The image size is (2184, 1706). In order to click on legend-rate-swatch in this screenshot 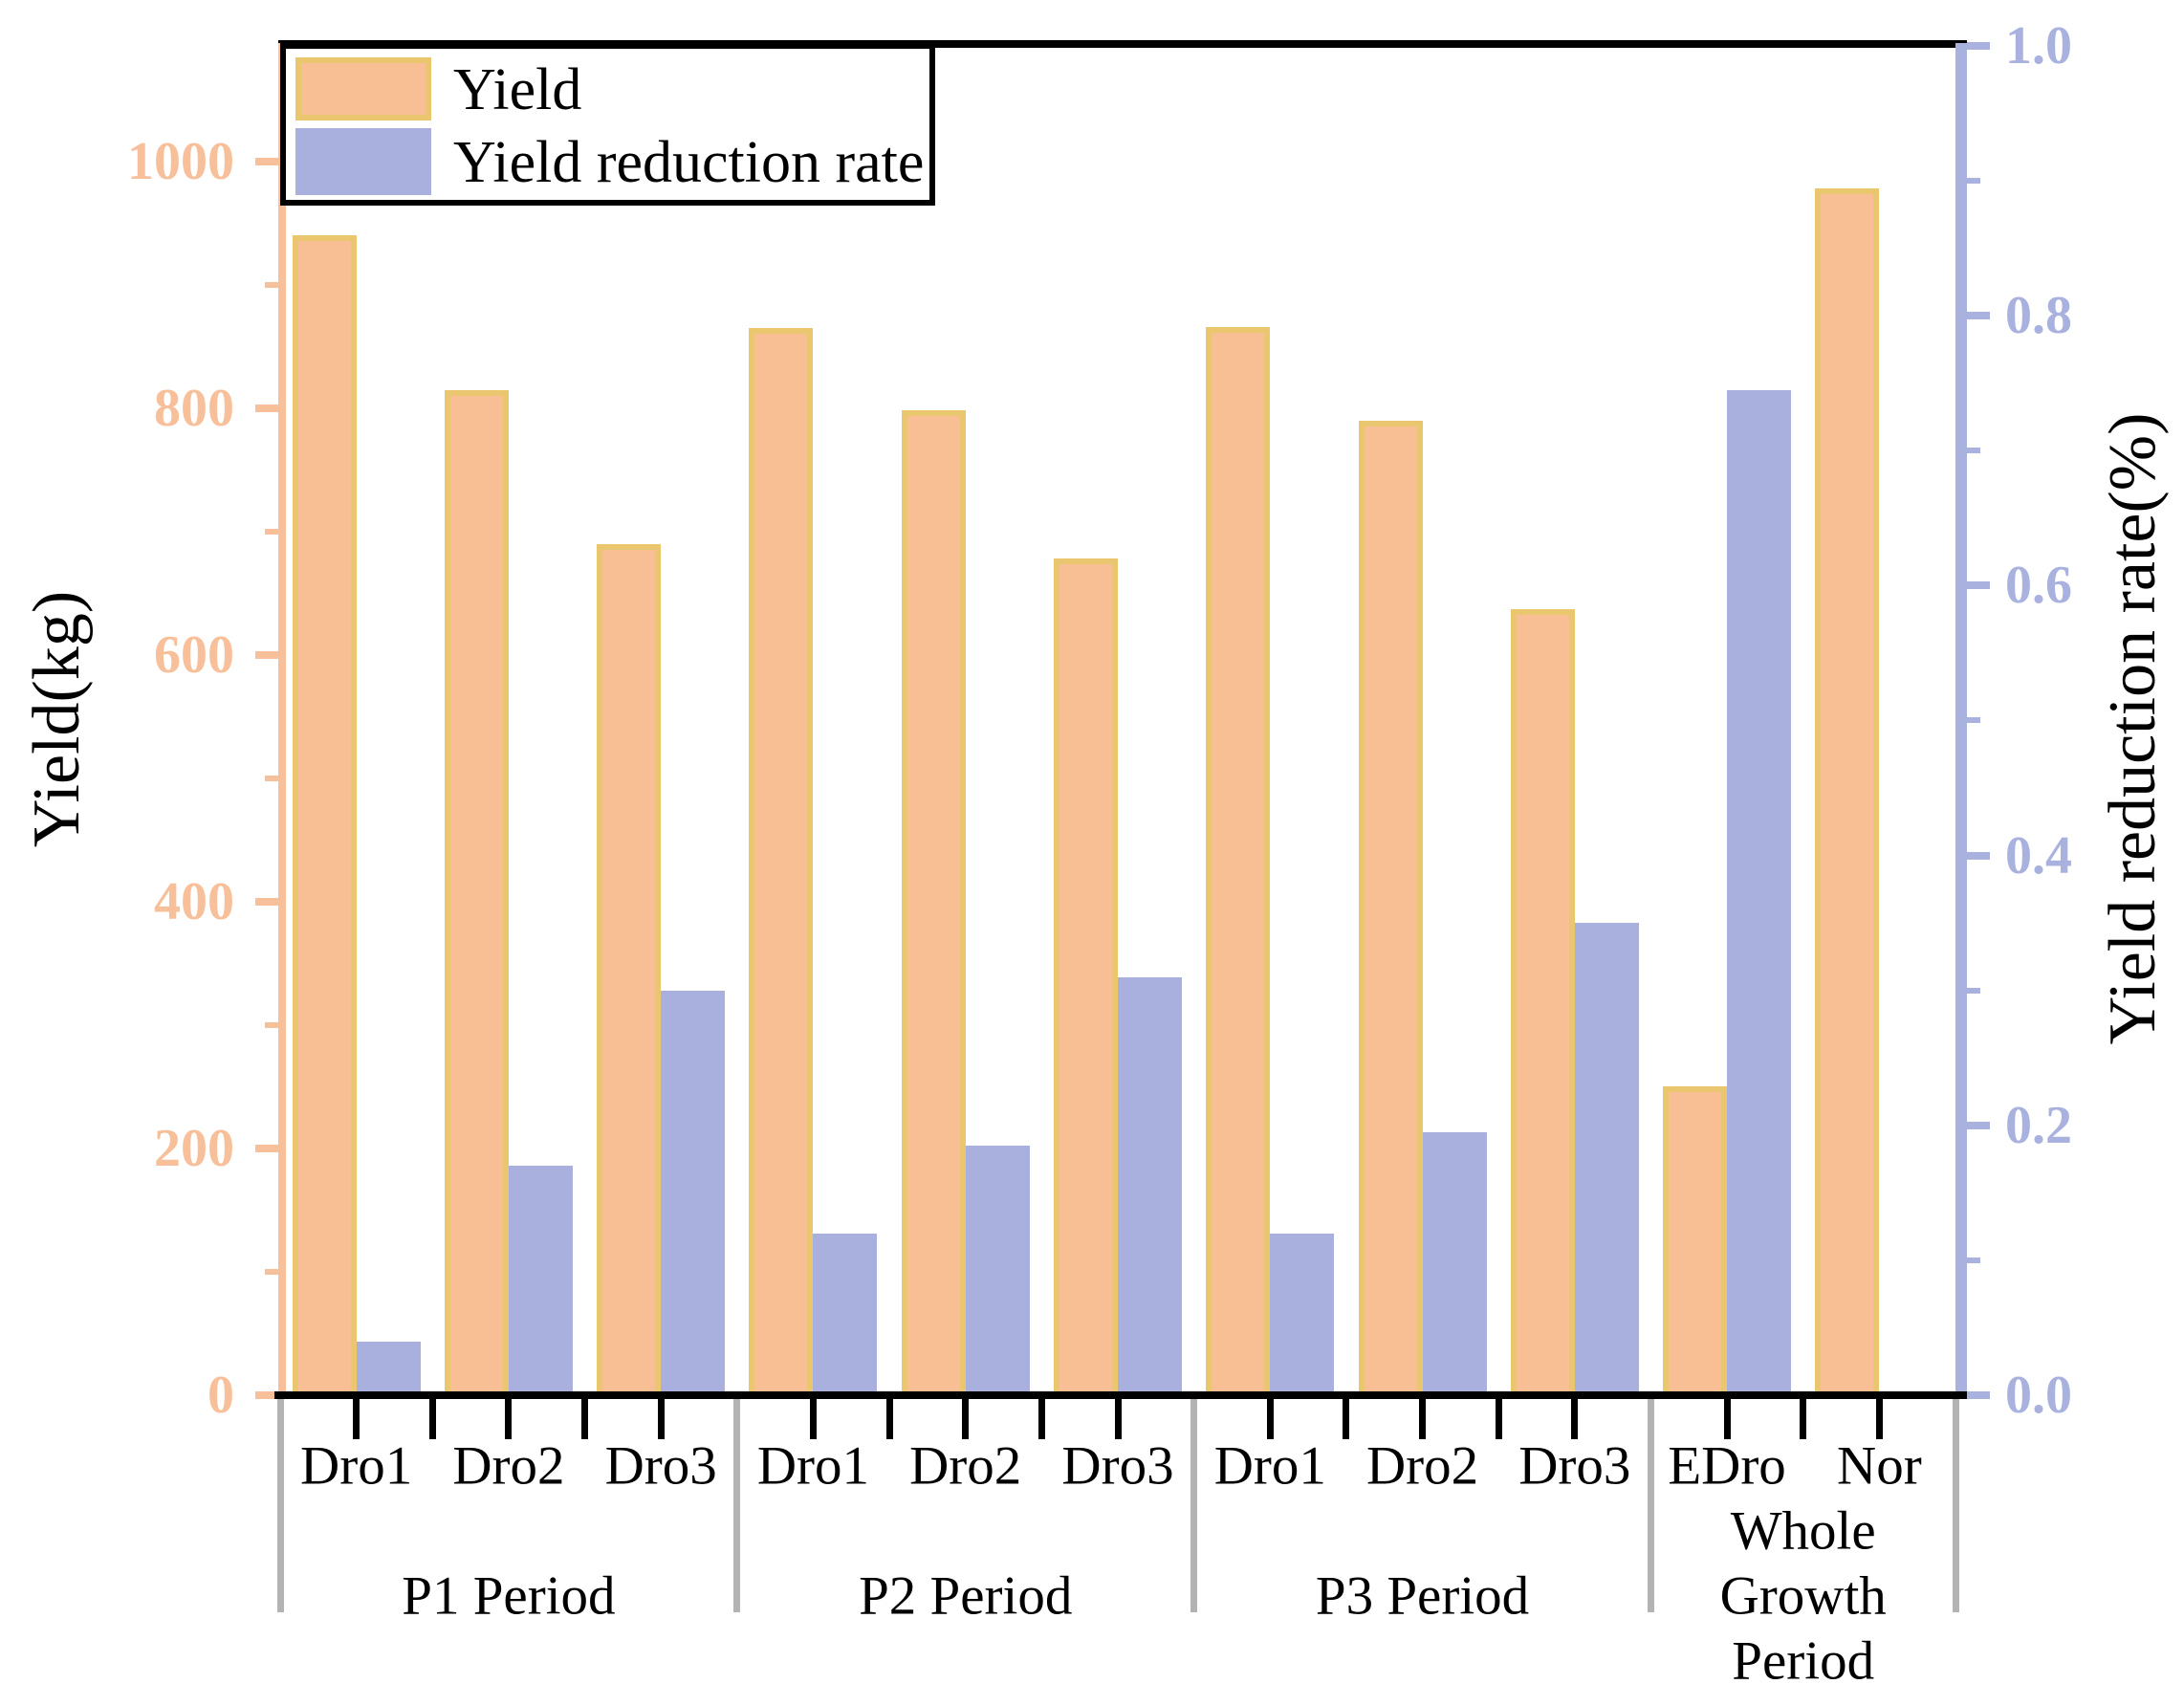, I will do `click(363, 162)`.